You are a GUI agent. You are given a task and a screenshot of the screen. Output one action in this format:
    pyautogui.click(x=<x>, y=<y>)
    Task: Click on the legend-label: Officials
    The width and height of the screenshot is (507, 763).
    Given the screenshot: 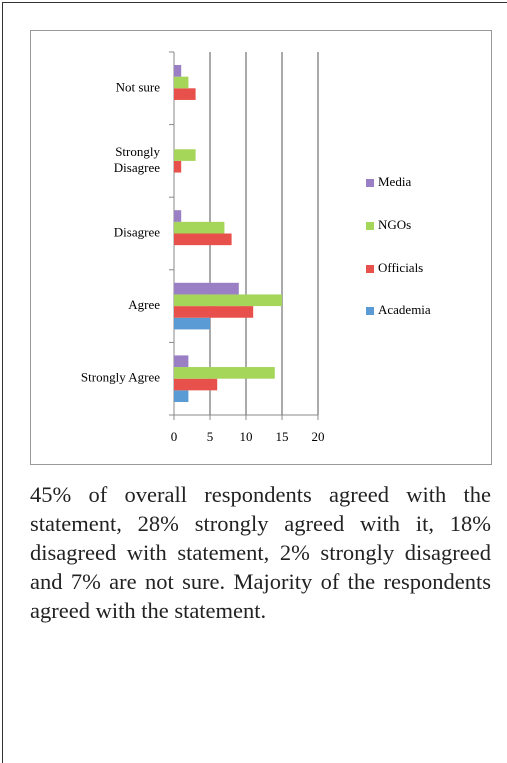 What is the action you would take?
    pyautogui.click(x=400, y=267)
    